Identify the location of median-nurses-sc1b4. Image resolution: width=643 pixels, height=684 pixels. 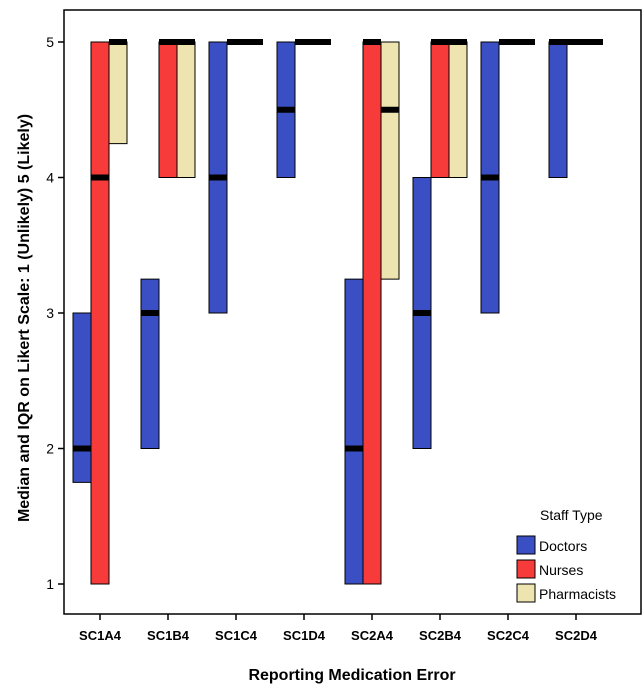
(168, 42).